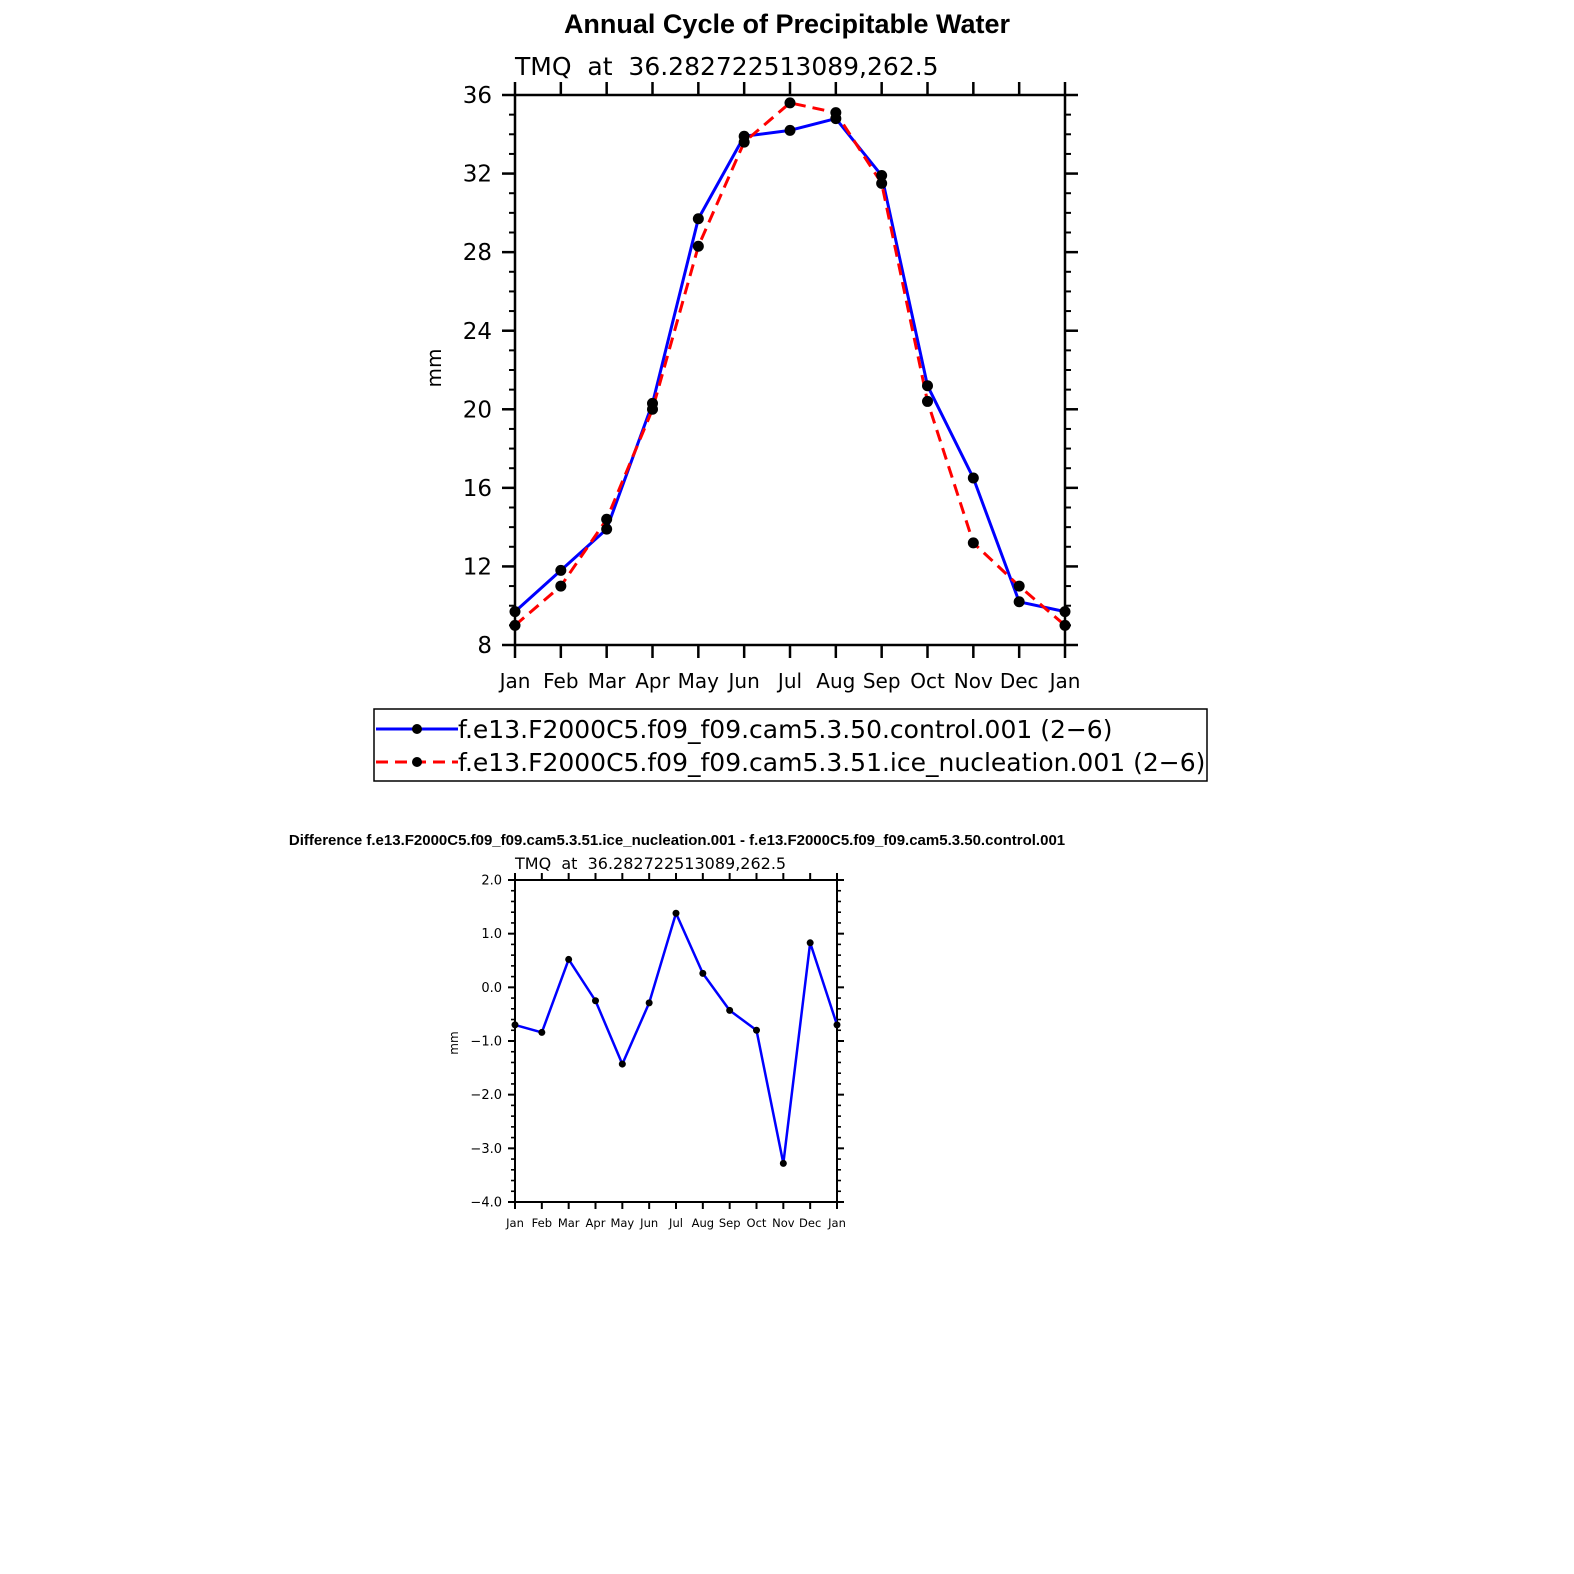 This screenshot has height=1574, width=1574. I want to click on difference-chart-subtitle: TMQ at 36.282722513089,262.5, so click(650, 863).